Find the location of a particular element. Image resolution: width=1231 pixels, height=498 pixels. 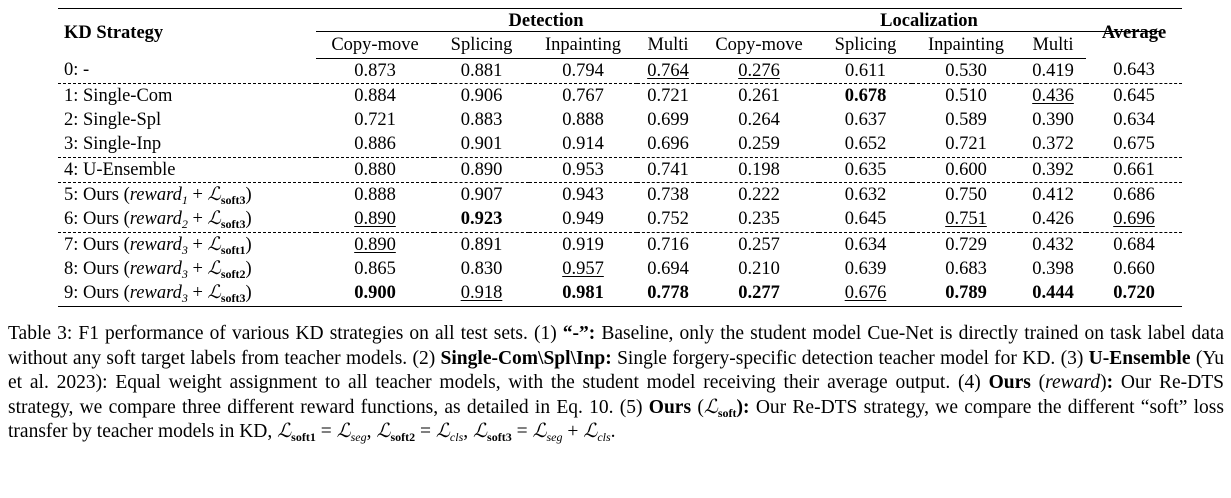

cell-value: 0.794 is located at coordinates (583, 70).